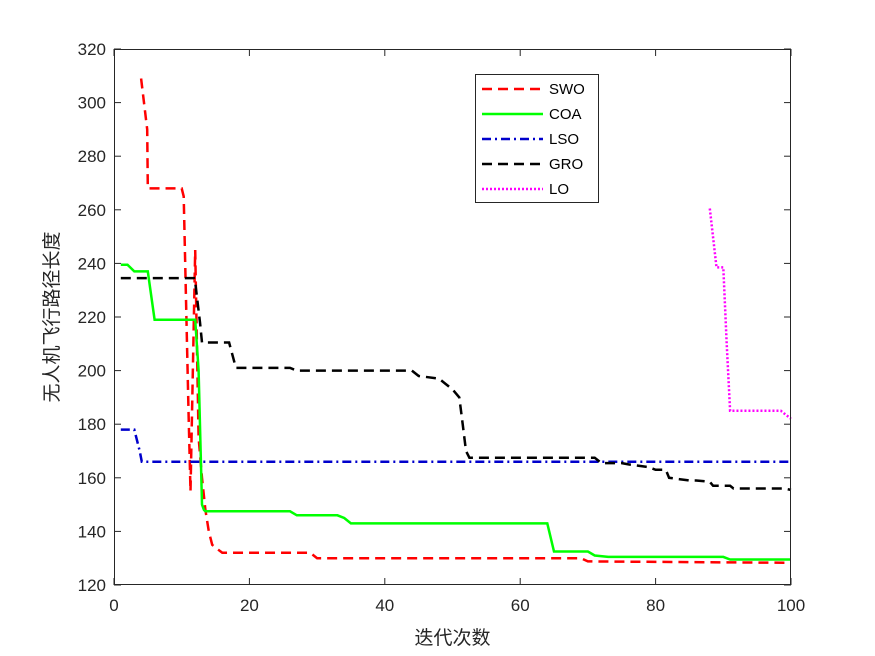 Image resolution: width=875 pixels, height=656 pixels. Describe the element at coordinates (455, 445) in the screenshot. I see `series-line-lso` at that location.